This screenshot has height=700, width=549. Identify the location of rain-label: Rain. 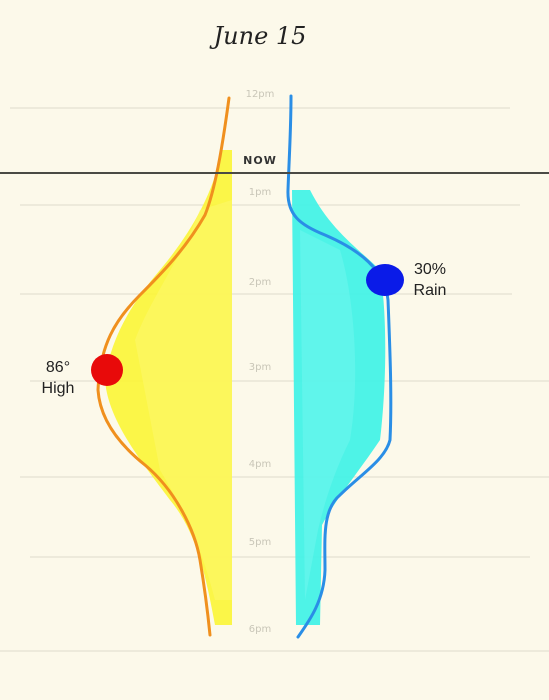
(430, 290).